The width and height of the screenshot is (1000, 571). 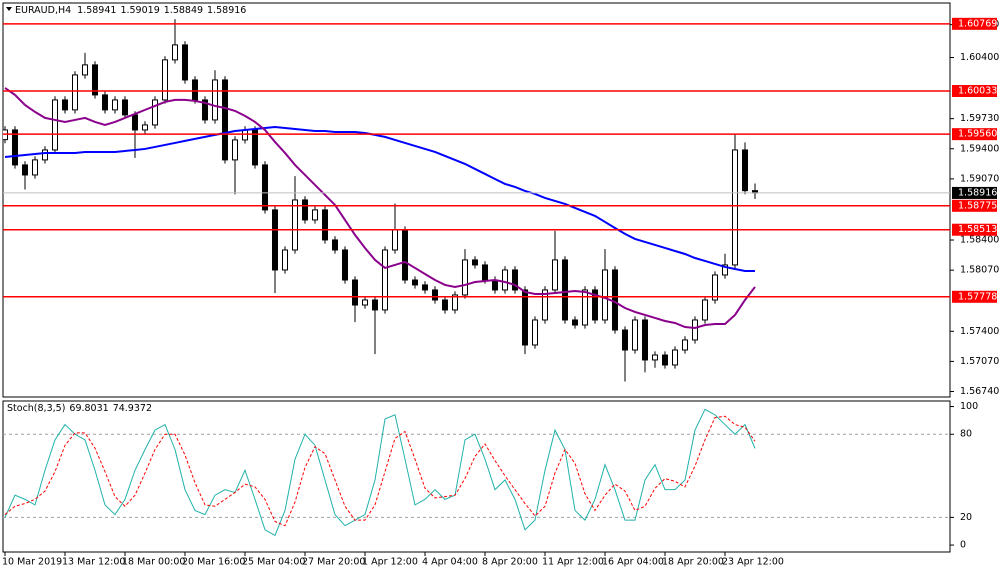 I want to click on y-tick-label: 100, so click(x=969, y=406).